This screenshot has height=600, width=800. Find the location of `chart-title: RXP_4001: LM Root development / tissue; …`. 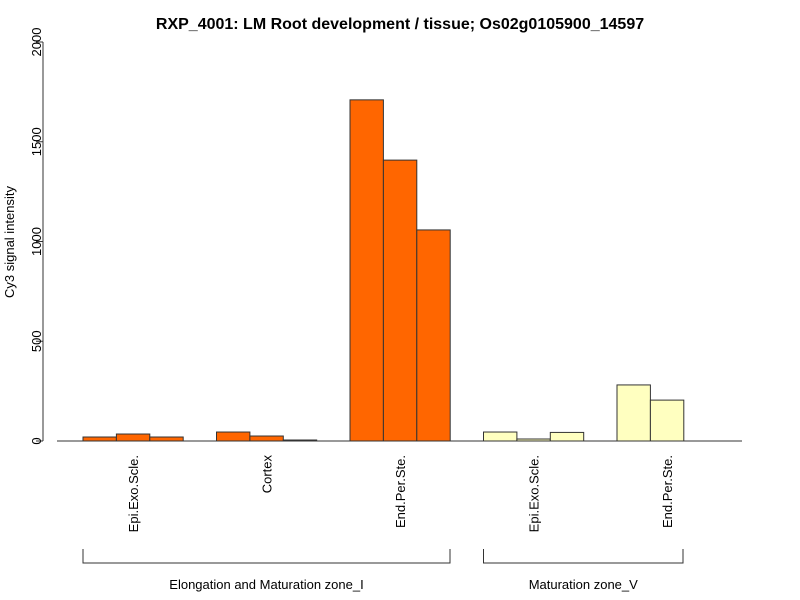

chart-title: RXP_4001: LM Root development / tissue; … is located at coordinates (400, 24).